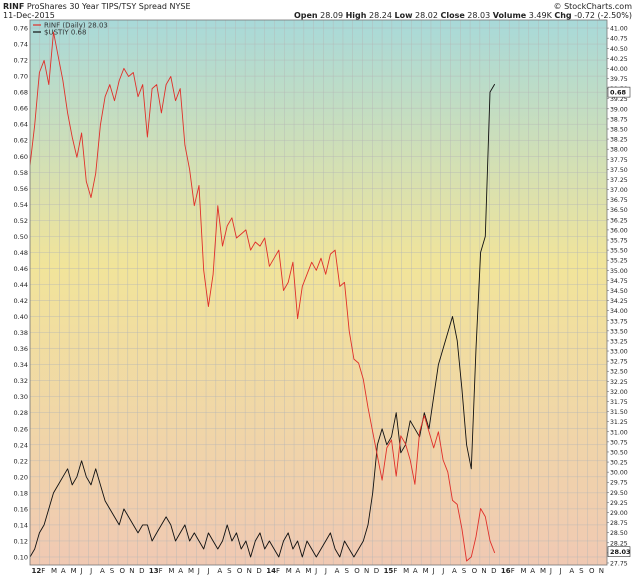 The image size is (640, 576). I want to click on y-right-tick-label: 31.25, so click(619, 422).